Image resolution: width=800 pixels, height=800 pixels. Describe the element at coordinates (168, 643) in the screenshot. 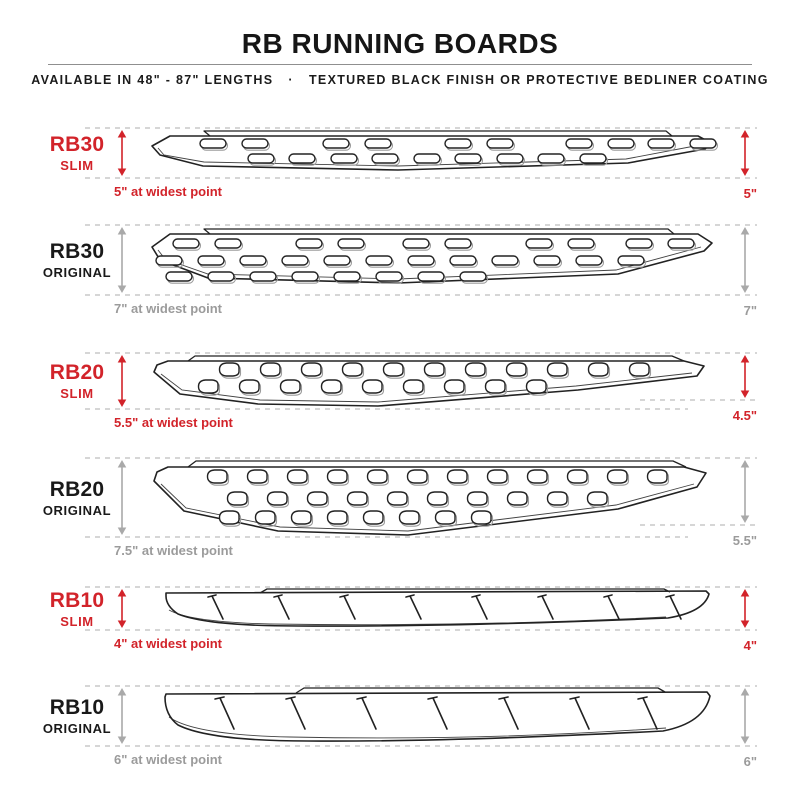

I see `widest-point-label: 4" at widest point` at that location.